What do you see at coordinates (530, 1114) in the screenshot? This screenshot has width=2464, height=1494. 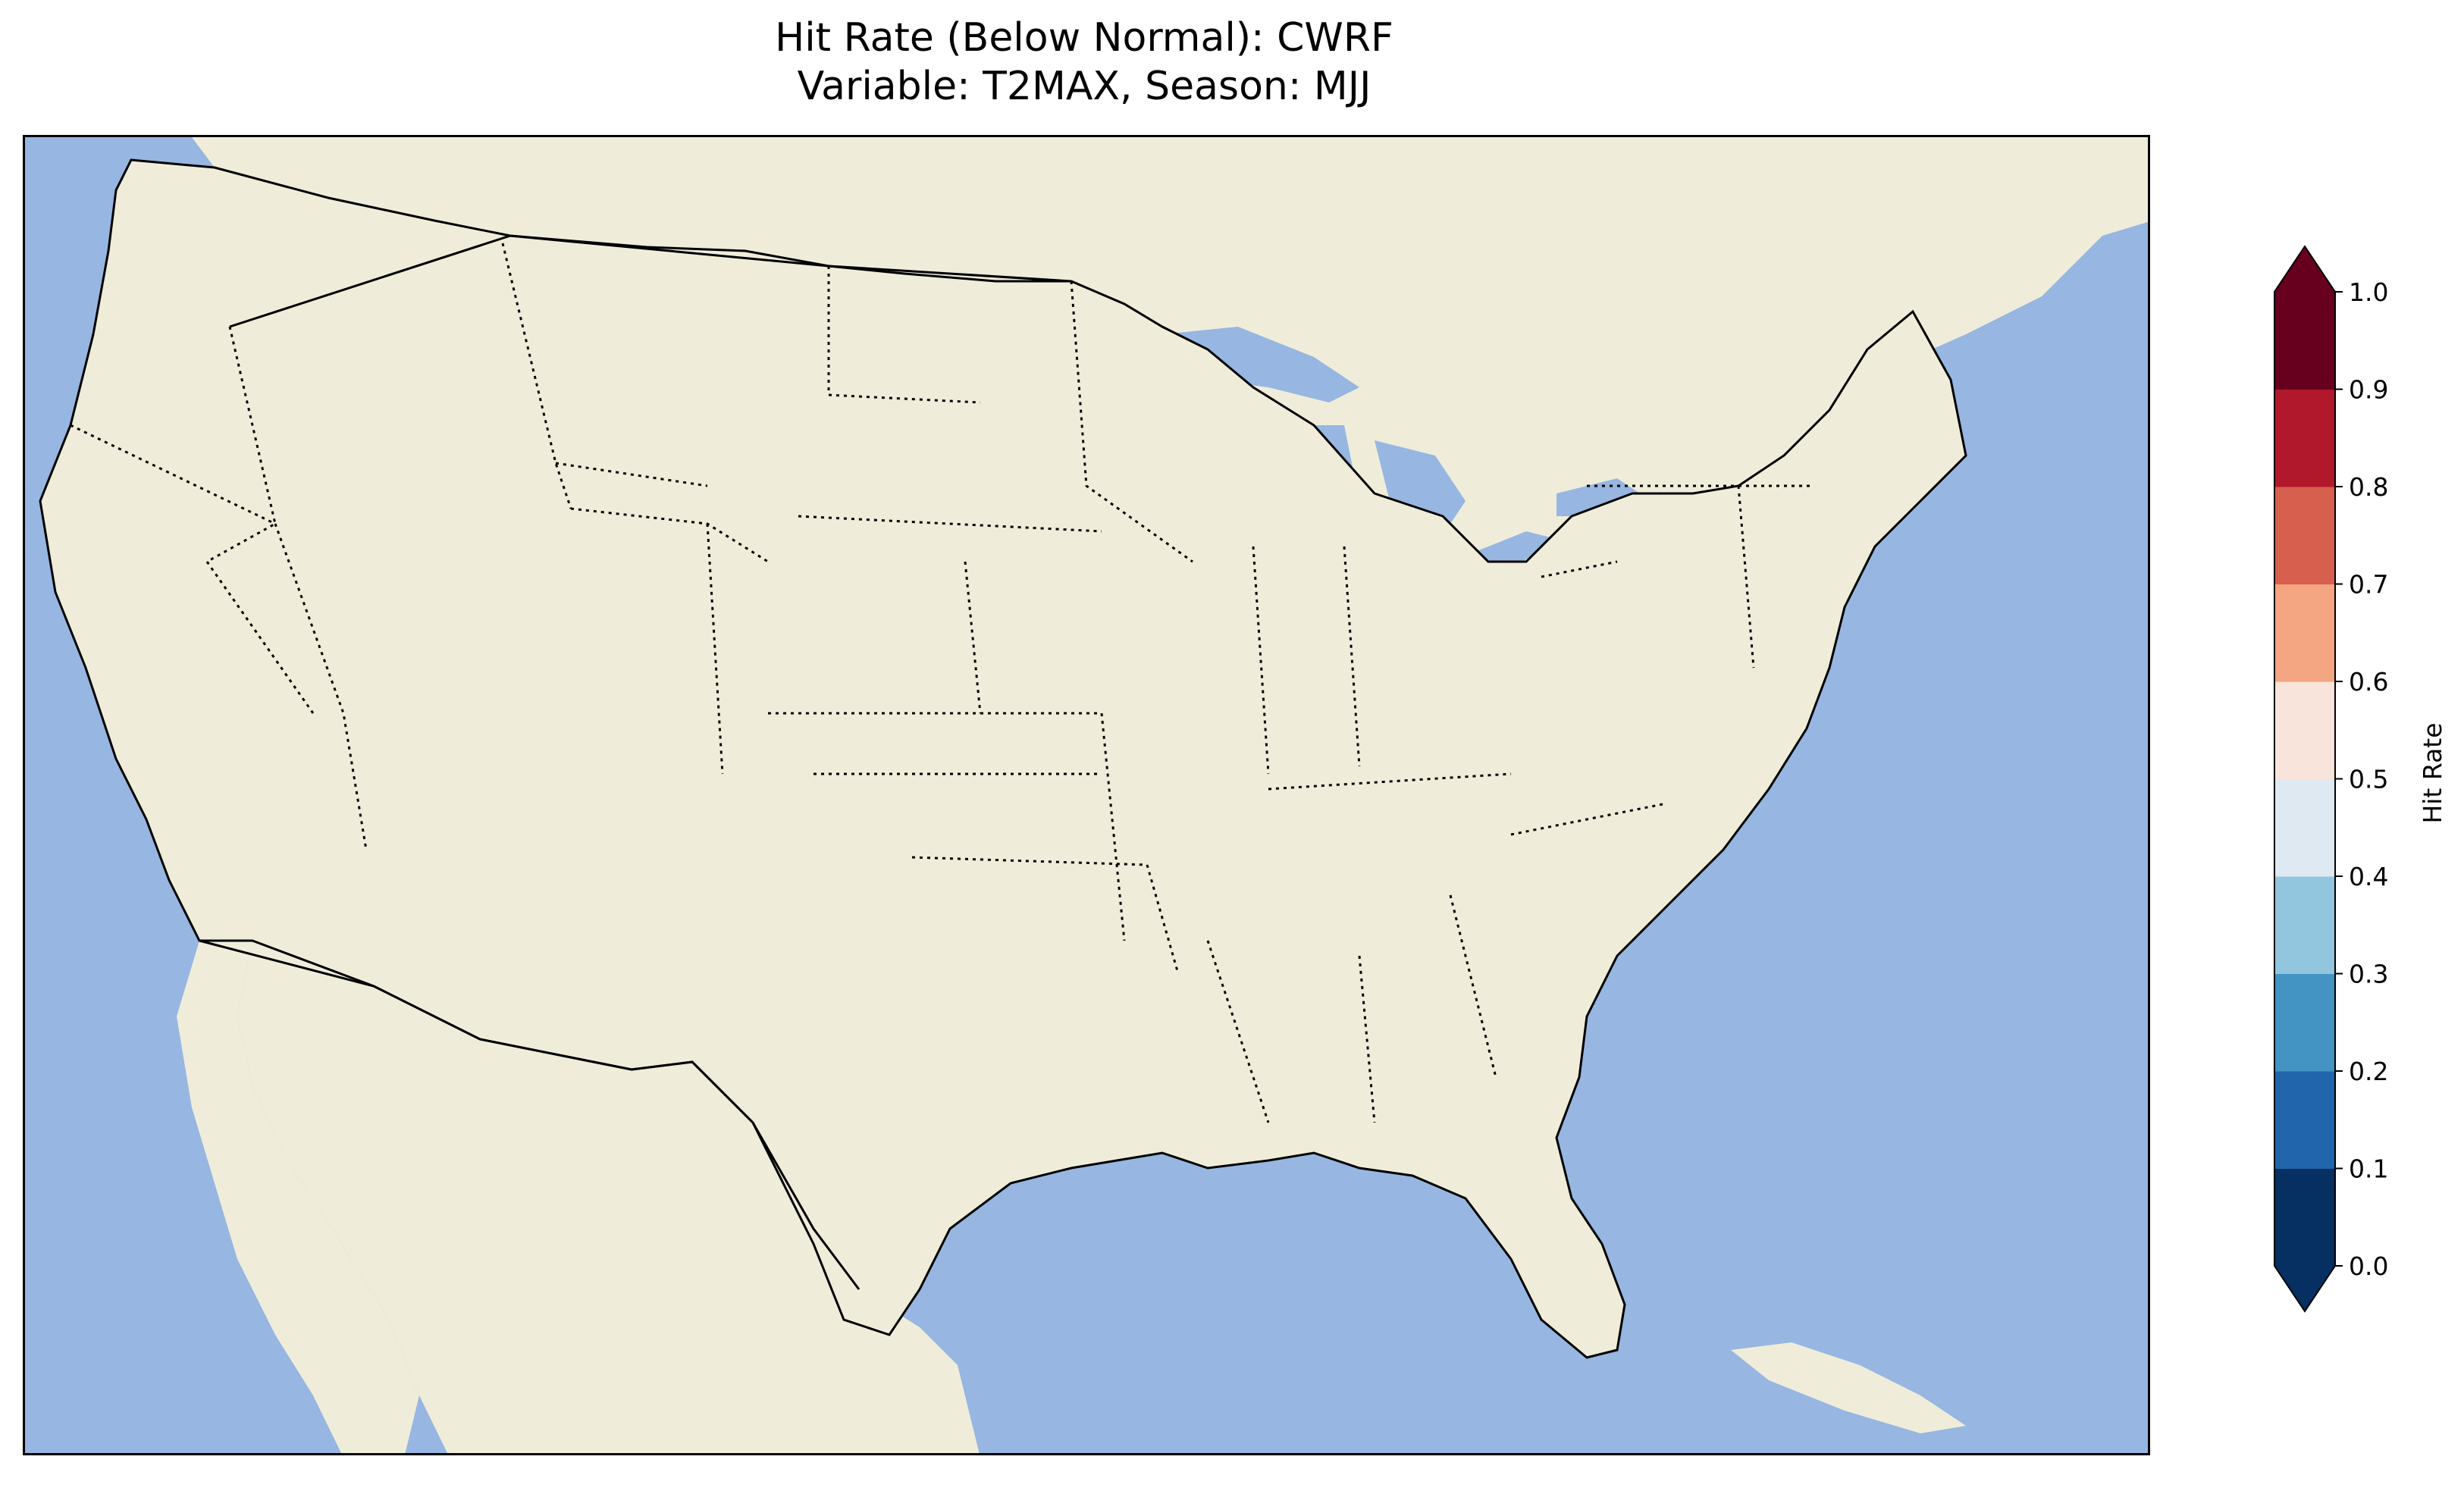 I see `mexico-border` at bounding box center [530, 1114].